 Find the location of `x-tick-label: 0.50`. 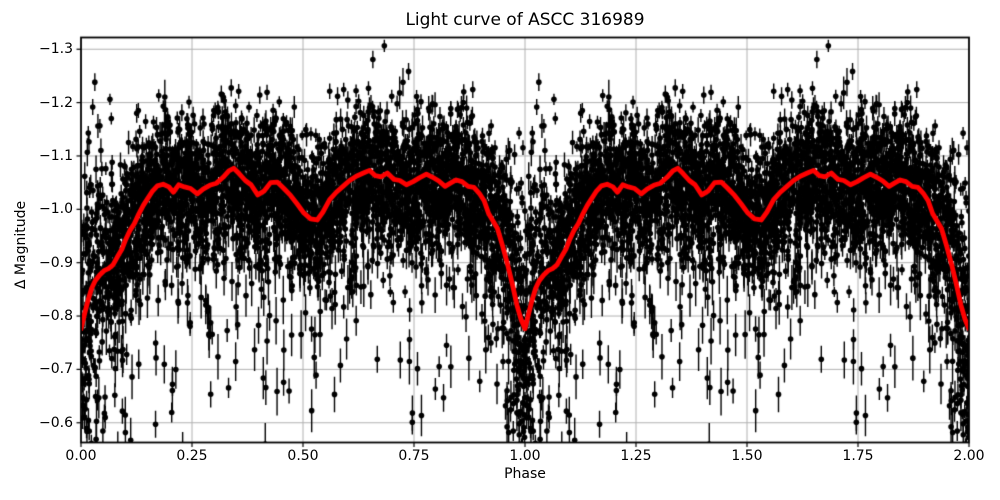

x-tick-label: 0.50 is located at coordinates (303, 456).